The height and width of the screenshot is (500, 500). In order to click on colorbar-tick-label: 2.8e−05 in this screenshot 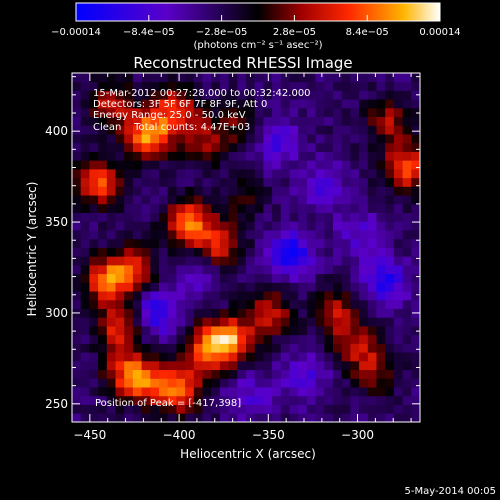, I will do `click(294, 32)`.